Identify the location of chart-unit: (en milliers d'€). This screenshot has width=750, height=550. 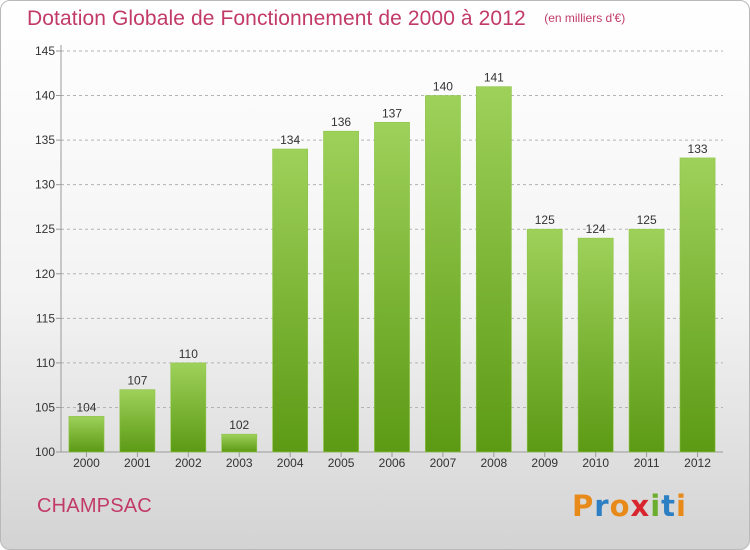
(585, 18).